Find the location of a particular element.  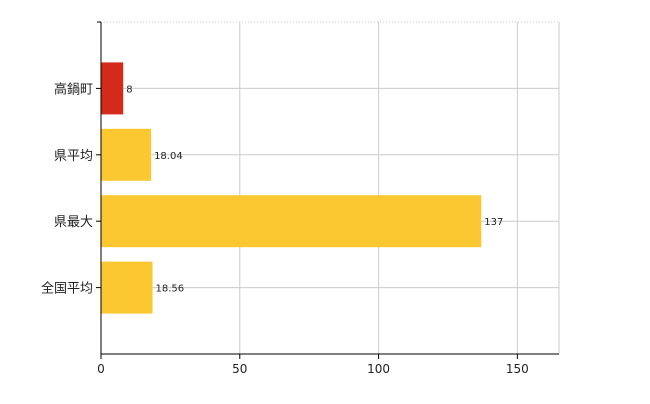

category-label: 県平均 is located at coordinates (73, 156).